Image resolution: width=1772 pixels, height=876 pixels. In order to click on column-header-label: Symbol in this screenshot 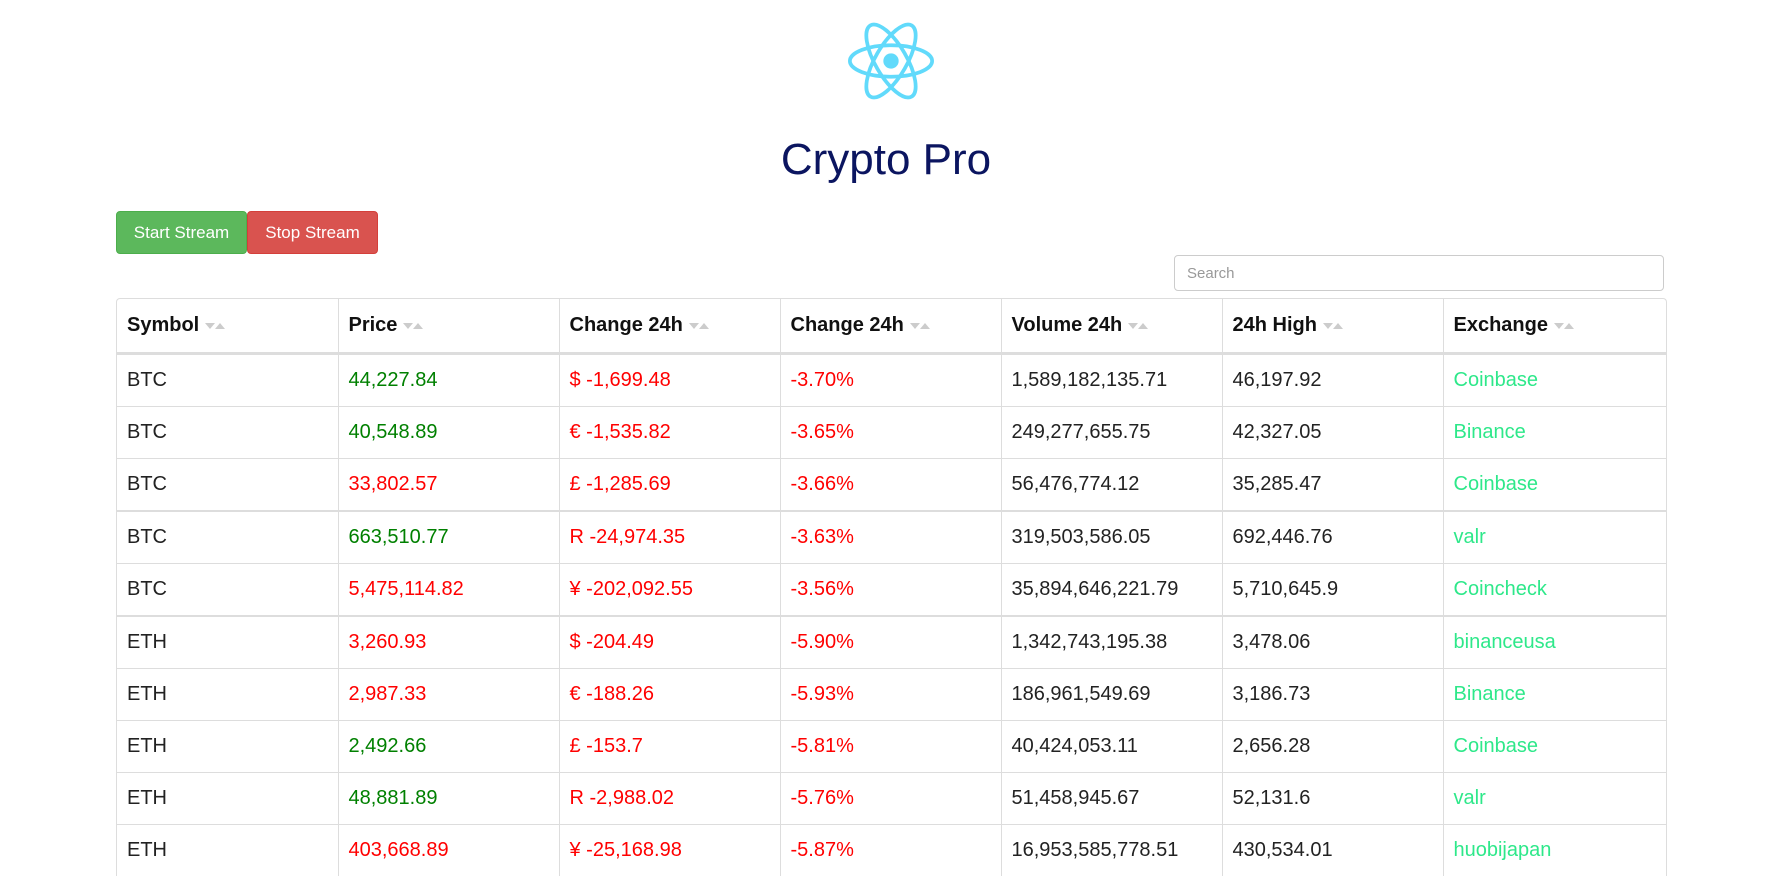, I will do `click(163, 325)`.